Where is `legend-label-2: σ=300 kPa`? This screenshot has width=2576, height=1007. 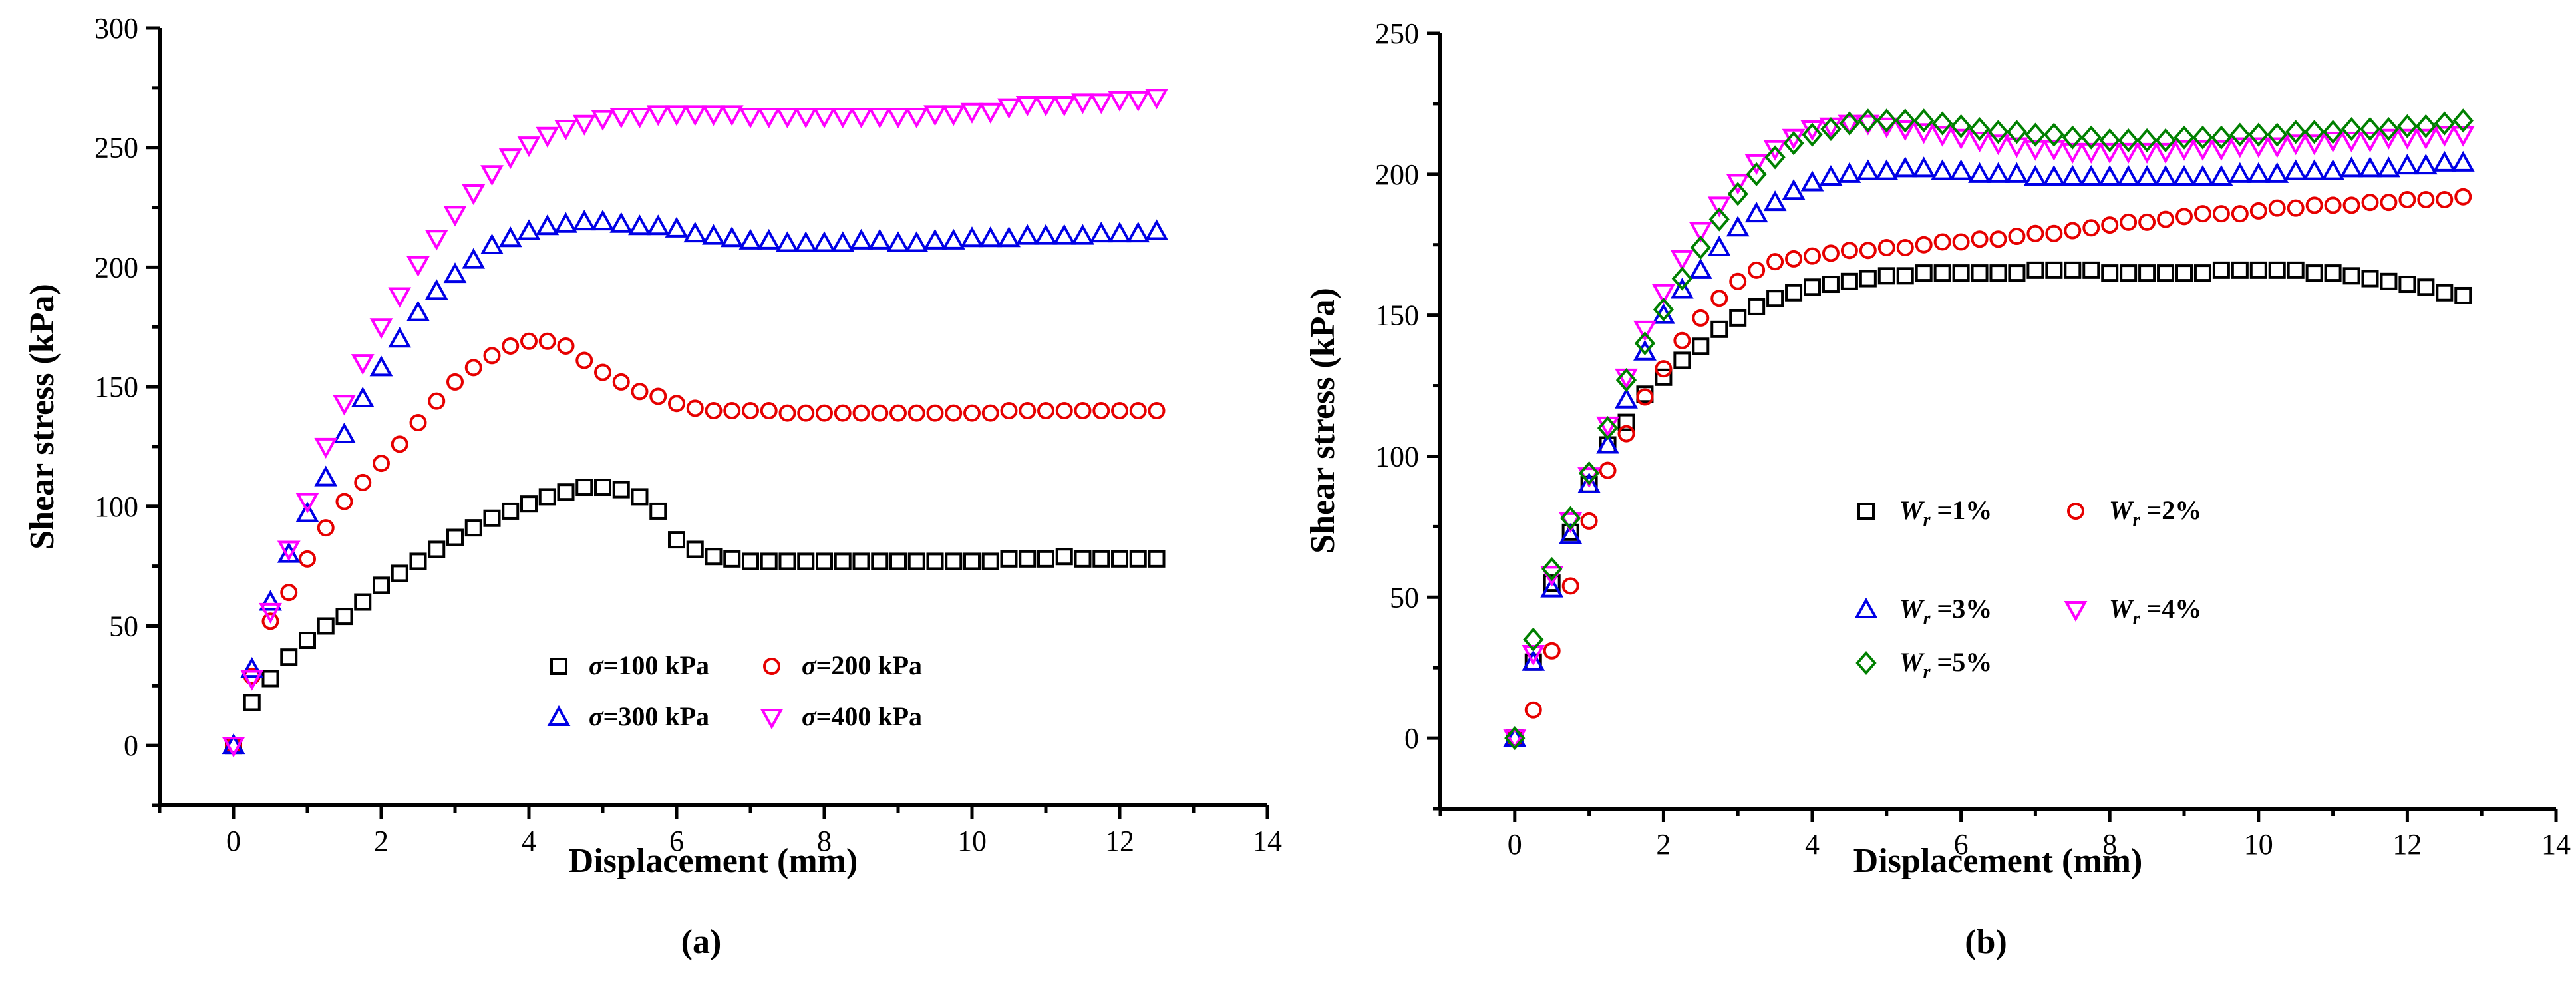
legend-label-2: σ=300 kPa is located at coordinates (649, 716).